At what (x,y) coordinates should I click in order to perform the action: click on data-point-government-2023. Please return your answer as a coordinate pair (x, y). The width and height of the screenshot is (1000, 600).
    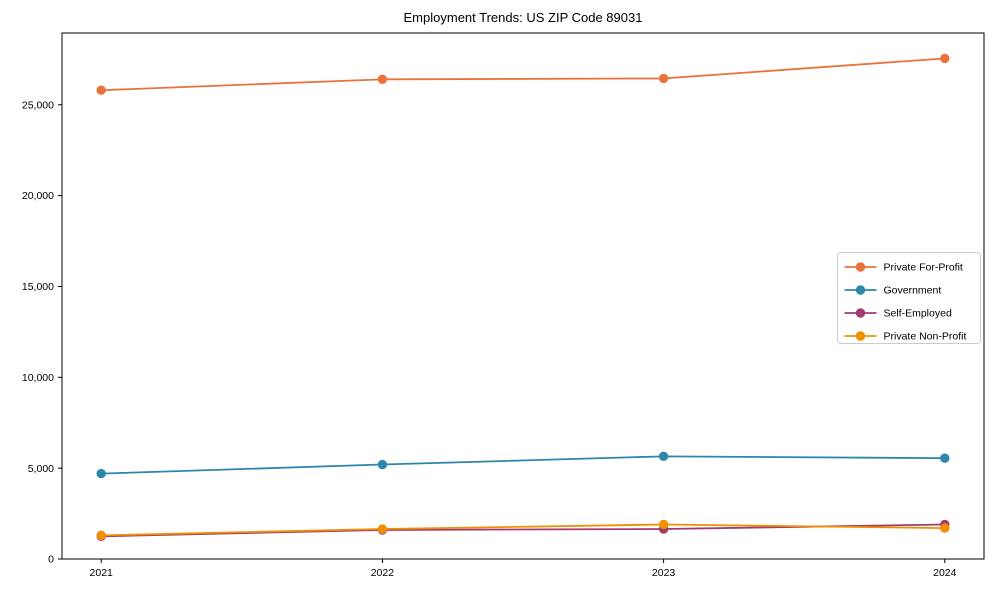
    Looking at the image, I should click on (663, 456).